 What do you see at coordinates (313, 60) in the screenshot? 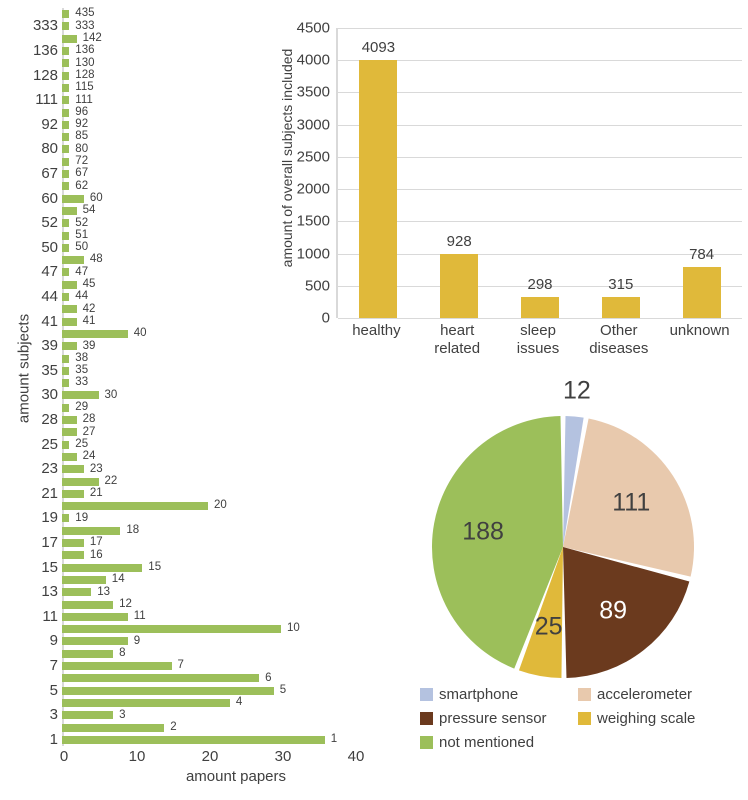
I see `vbar-y-tick: 4000` at bounding box center [313, 60].